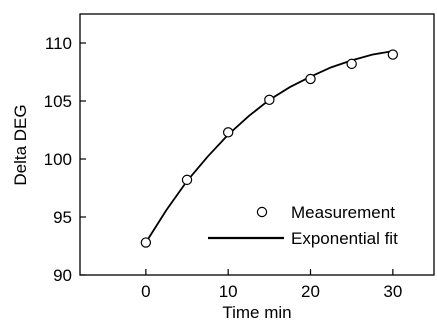 The width and height of the screenshot is (437, 327). Describe the element at coordinates (20, 144) in the screenshot. I see `y-axis-label: Delta DEG` at that location.